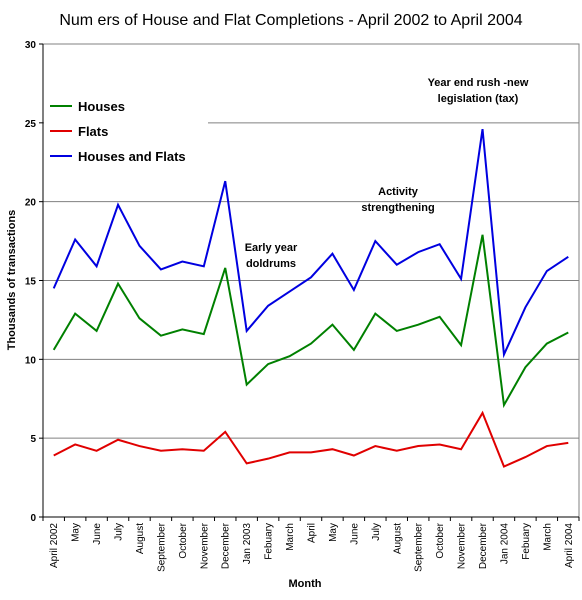 The image size is (582, 600). What do you see at coordinates (311, 439) in the screenshot?
I see `series-line-flats` at bounding box center [311, 439].